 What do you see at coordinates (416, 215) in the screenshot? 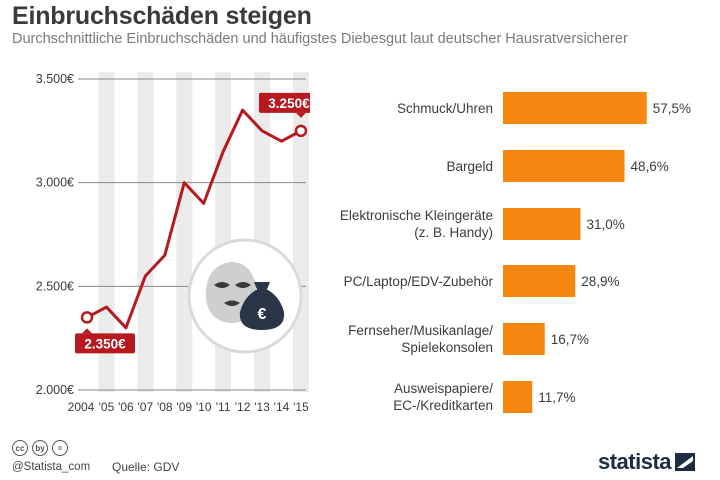
I see `bar-category-label: Elektronische Kleingeräte` at bounding box center [416, 215].